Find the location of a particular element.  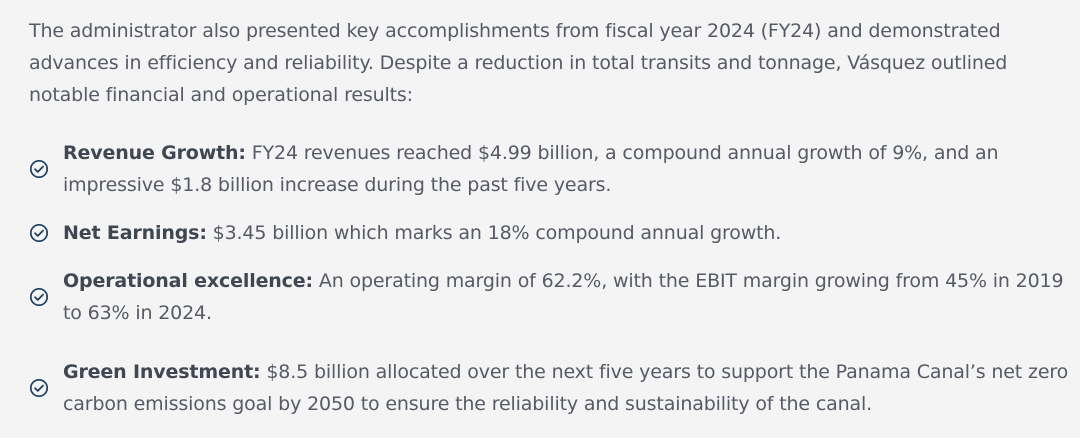

accomplishment-title: Net Earnings: is located at coordinates (135, 233).